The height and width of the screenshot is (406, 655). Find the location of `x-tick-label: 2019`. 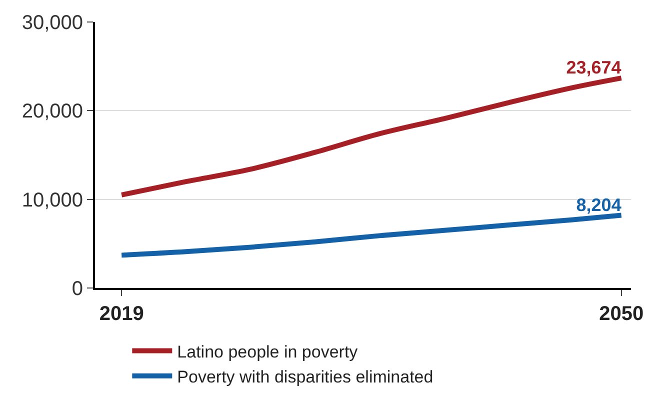

x-tick-label: 2019 is located at coordinates (121, 314).